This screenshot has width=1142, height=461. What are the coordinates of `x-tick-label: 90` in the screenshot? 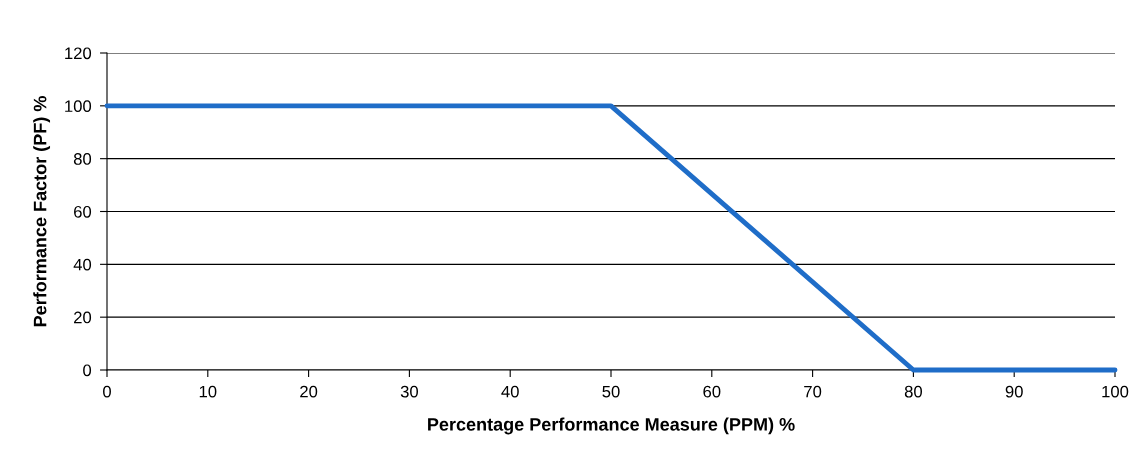 It's located at (1014, 391).